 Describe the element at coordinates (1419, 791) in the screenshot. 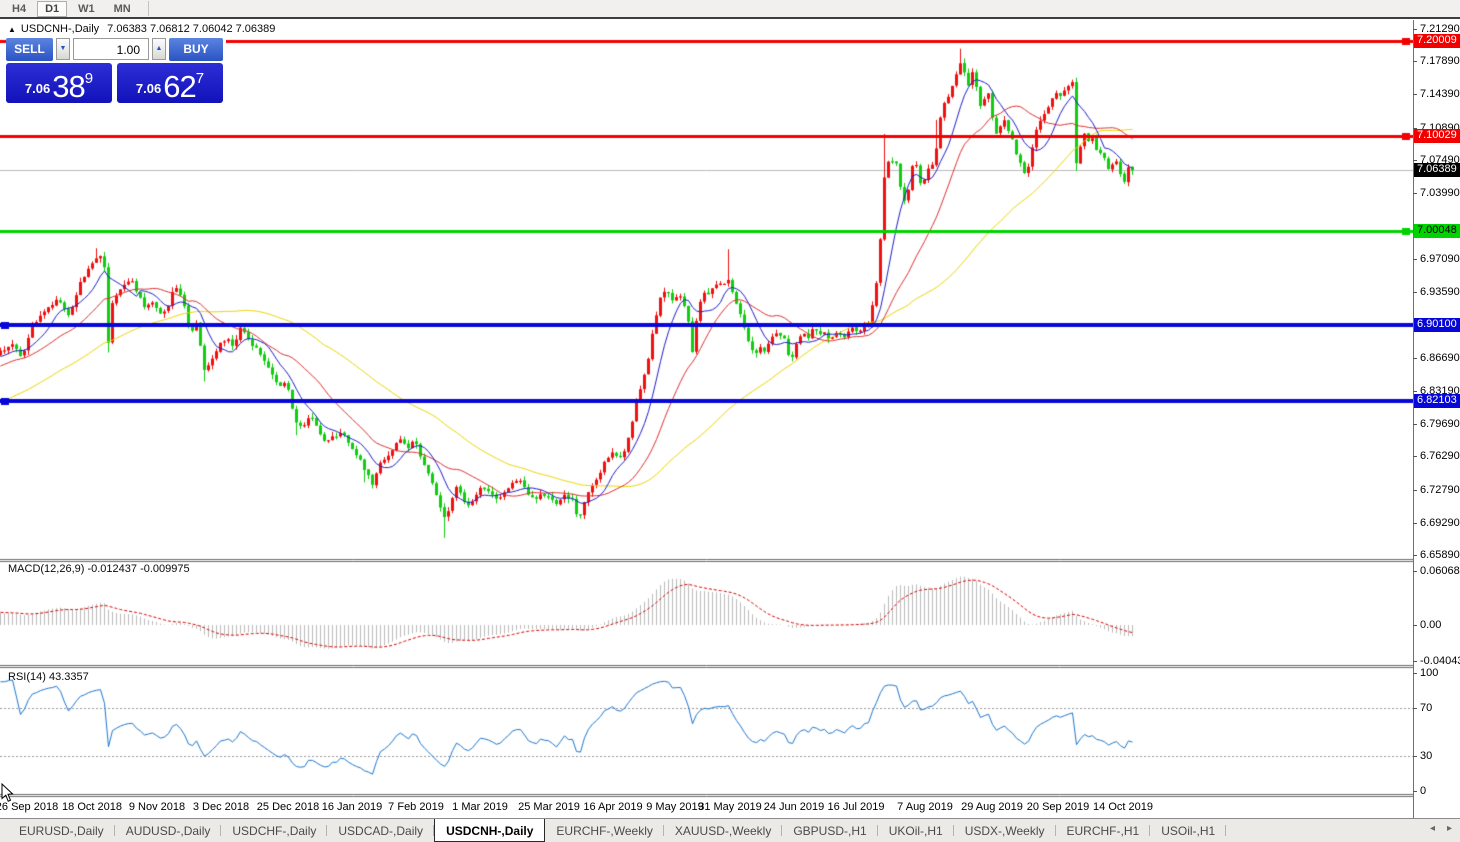

I see `rsi-axis-tick: 0` at that location.